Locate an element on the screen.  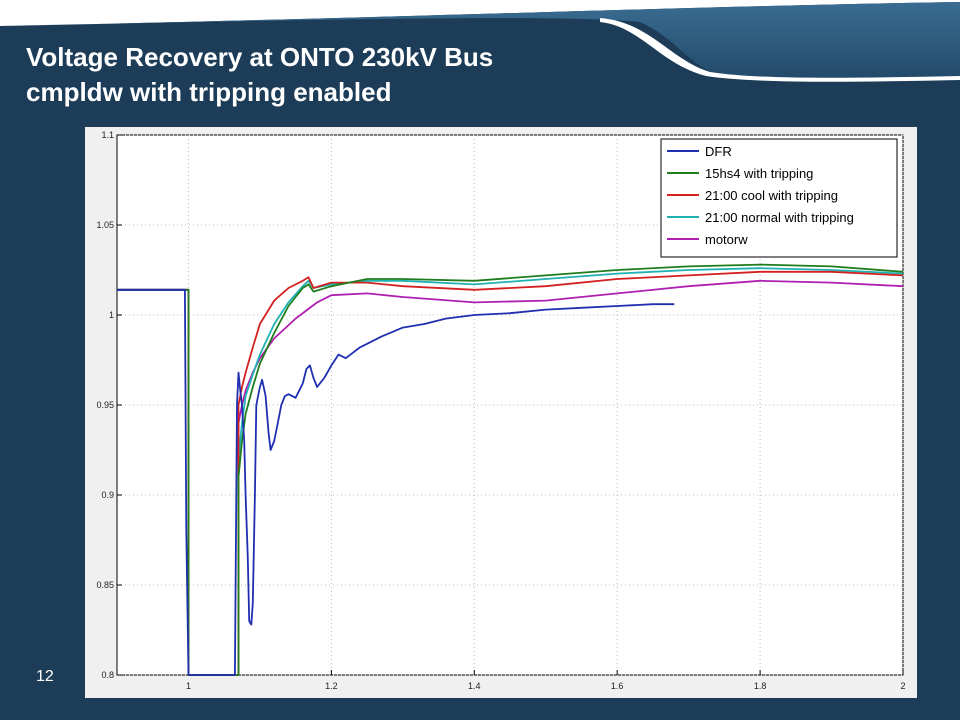
banner-white-swoosh is located at coordinates (480, 13).